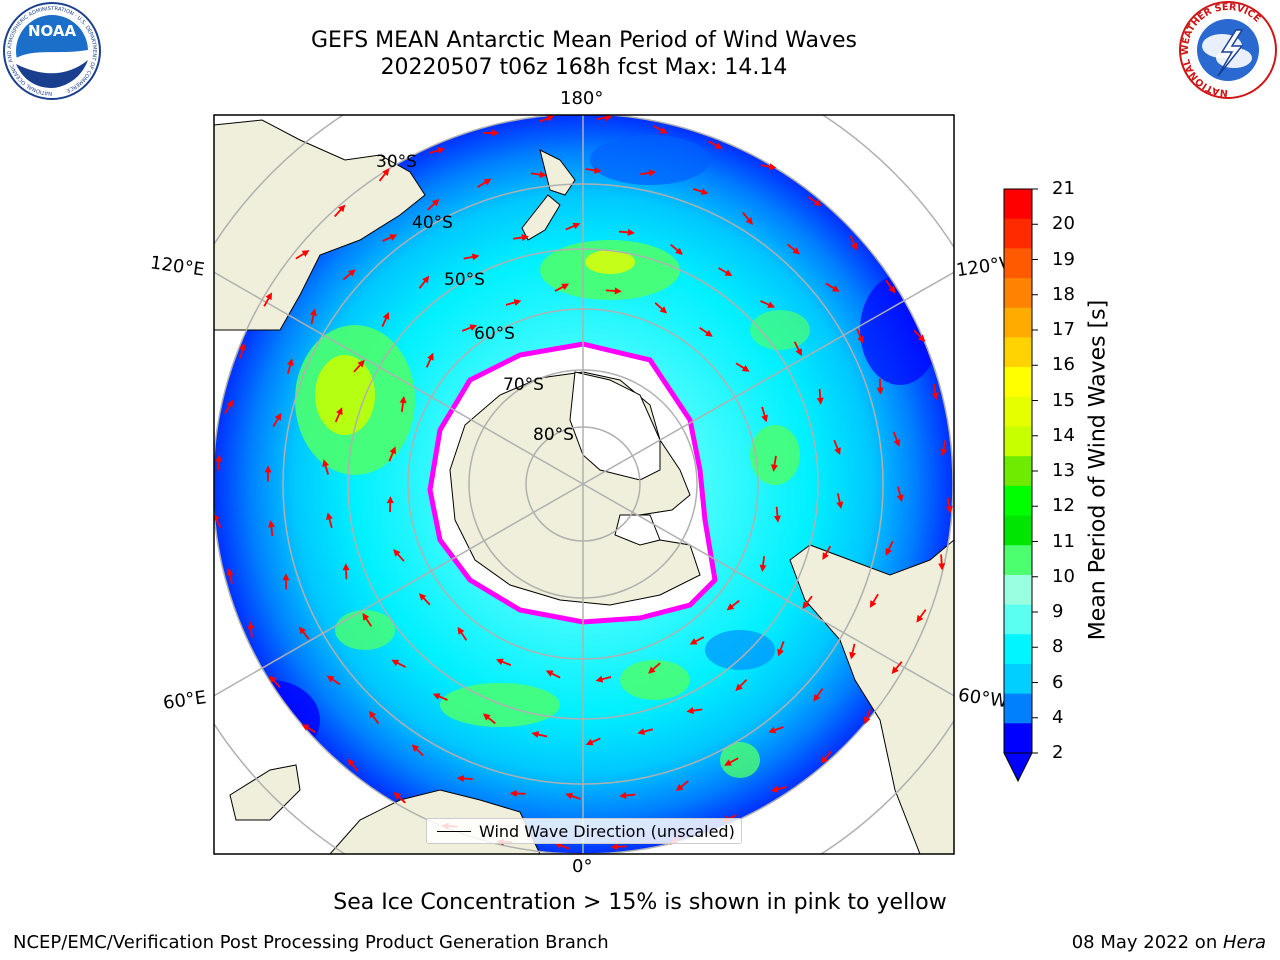 Image resolution: width=1280 pixels, height=960 pixels. What do you see at coordinates (607, 831) in the screenshot?
I see `legend-text: Wind Wave Direction (unscaled)` at bounding box center [607, 831].